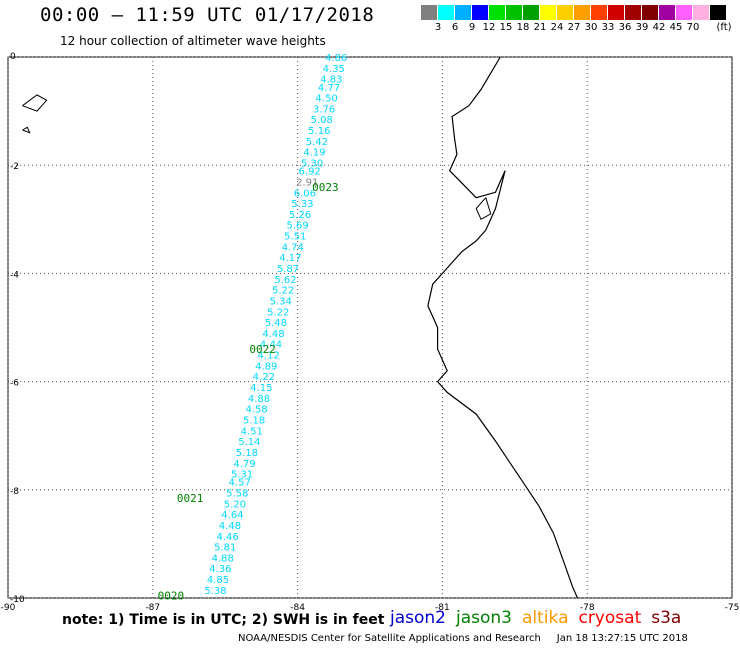  What do you see at coordinates (724, 27) in the screenshot?
I see `legend-unit: (ft)` at bounding box center [724, 27].